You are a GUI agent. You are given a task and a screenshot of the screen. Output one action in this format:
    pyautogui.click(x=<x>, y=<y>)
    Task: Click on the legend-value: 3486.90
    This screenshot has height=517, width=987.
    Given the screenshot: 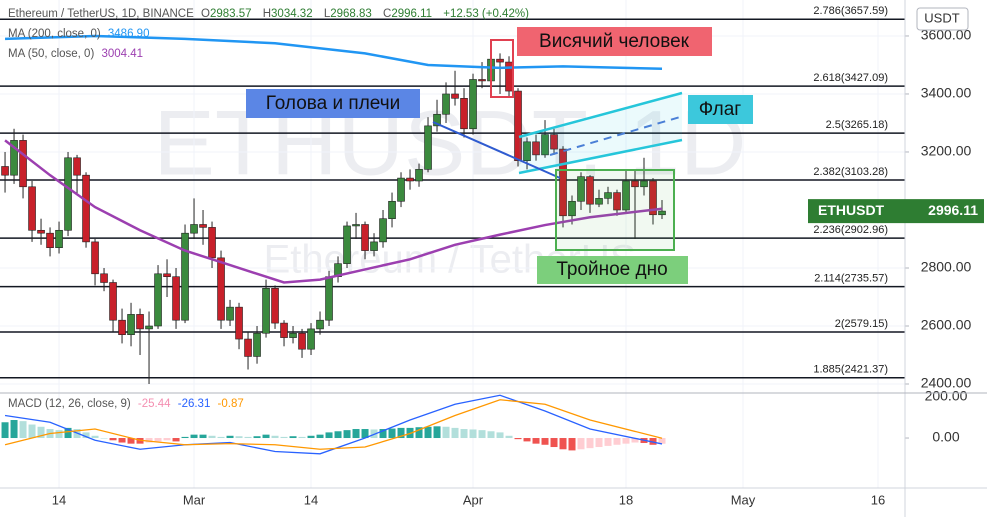 What is the action you would take?
    pyautogui.click(x=128, y=34)
    